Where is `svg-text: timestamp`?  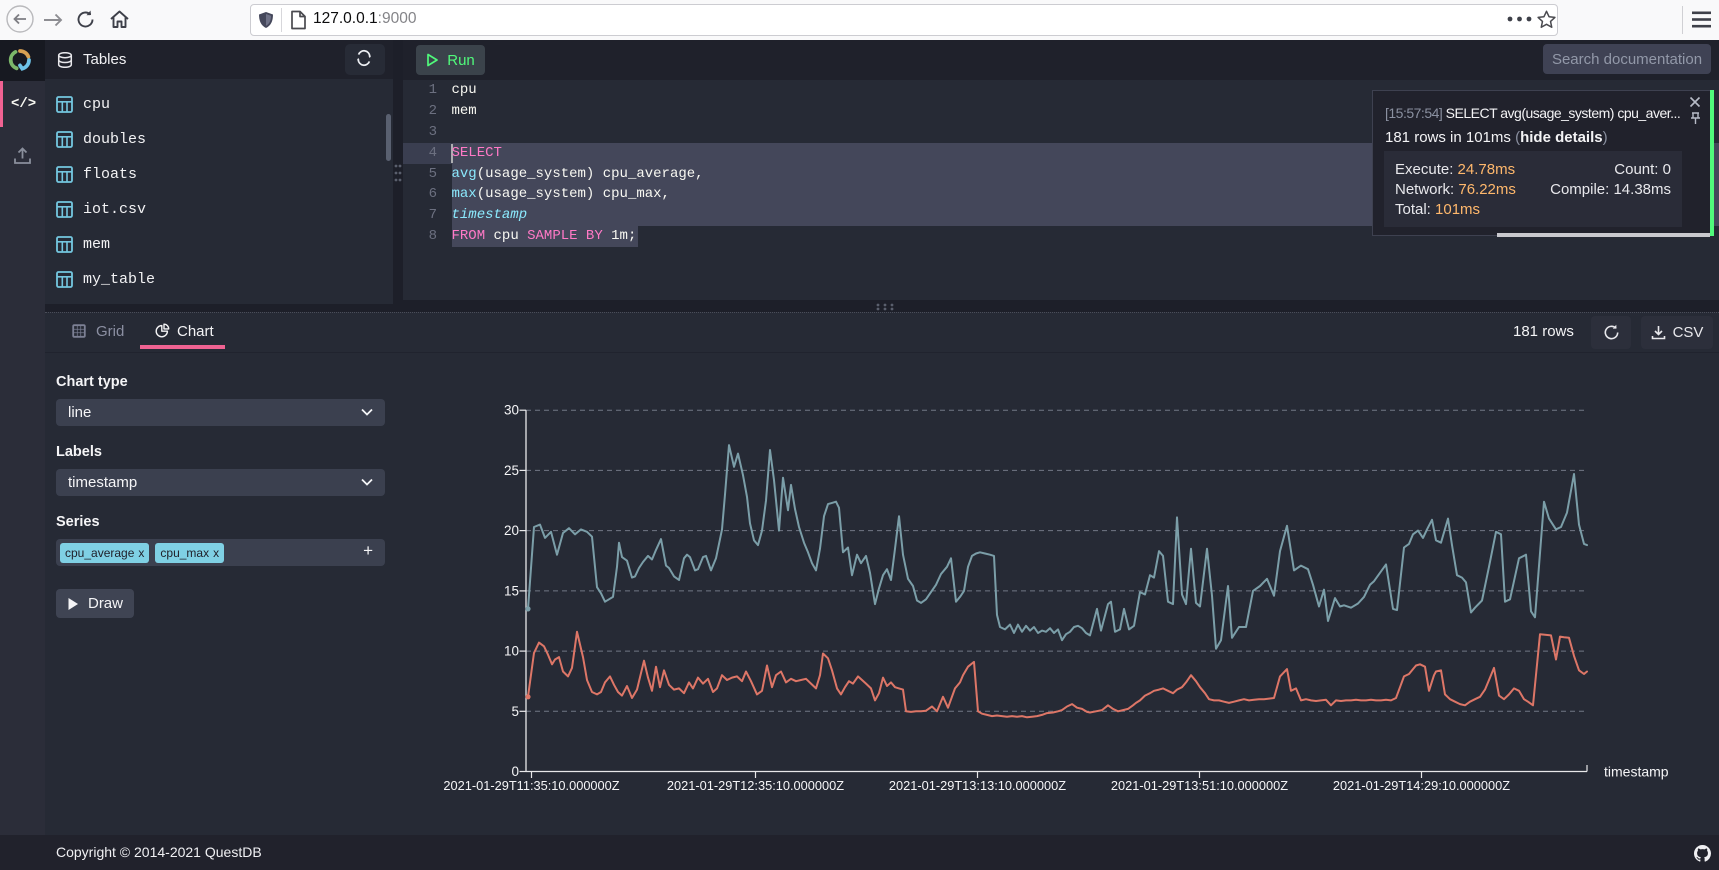 svg-text: timestamp is located at coordinates (1636, 772).